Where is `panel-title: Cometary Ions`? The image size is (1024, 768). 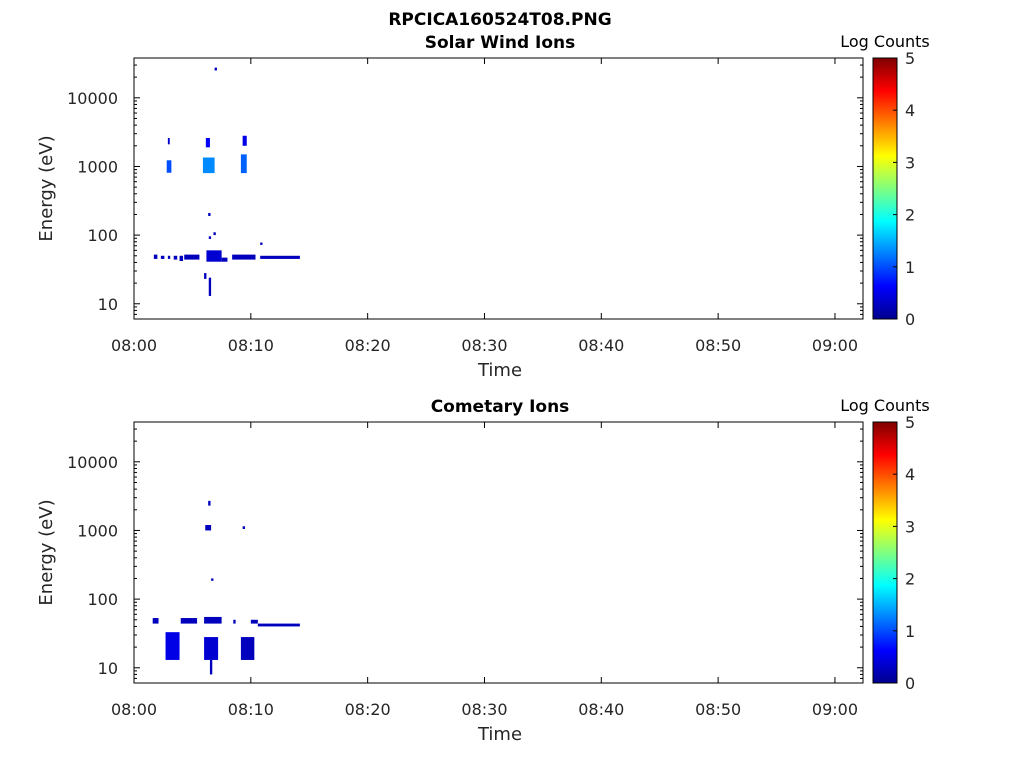
panel-title: Cometary Ions is located at coordinates (500, 407).